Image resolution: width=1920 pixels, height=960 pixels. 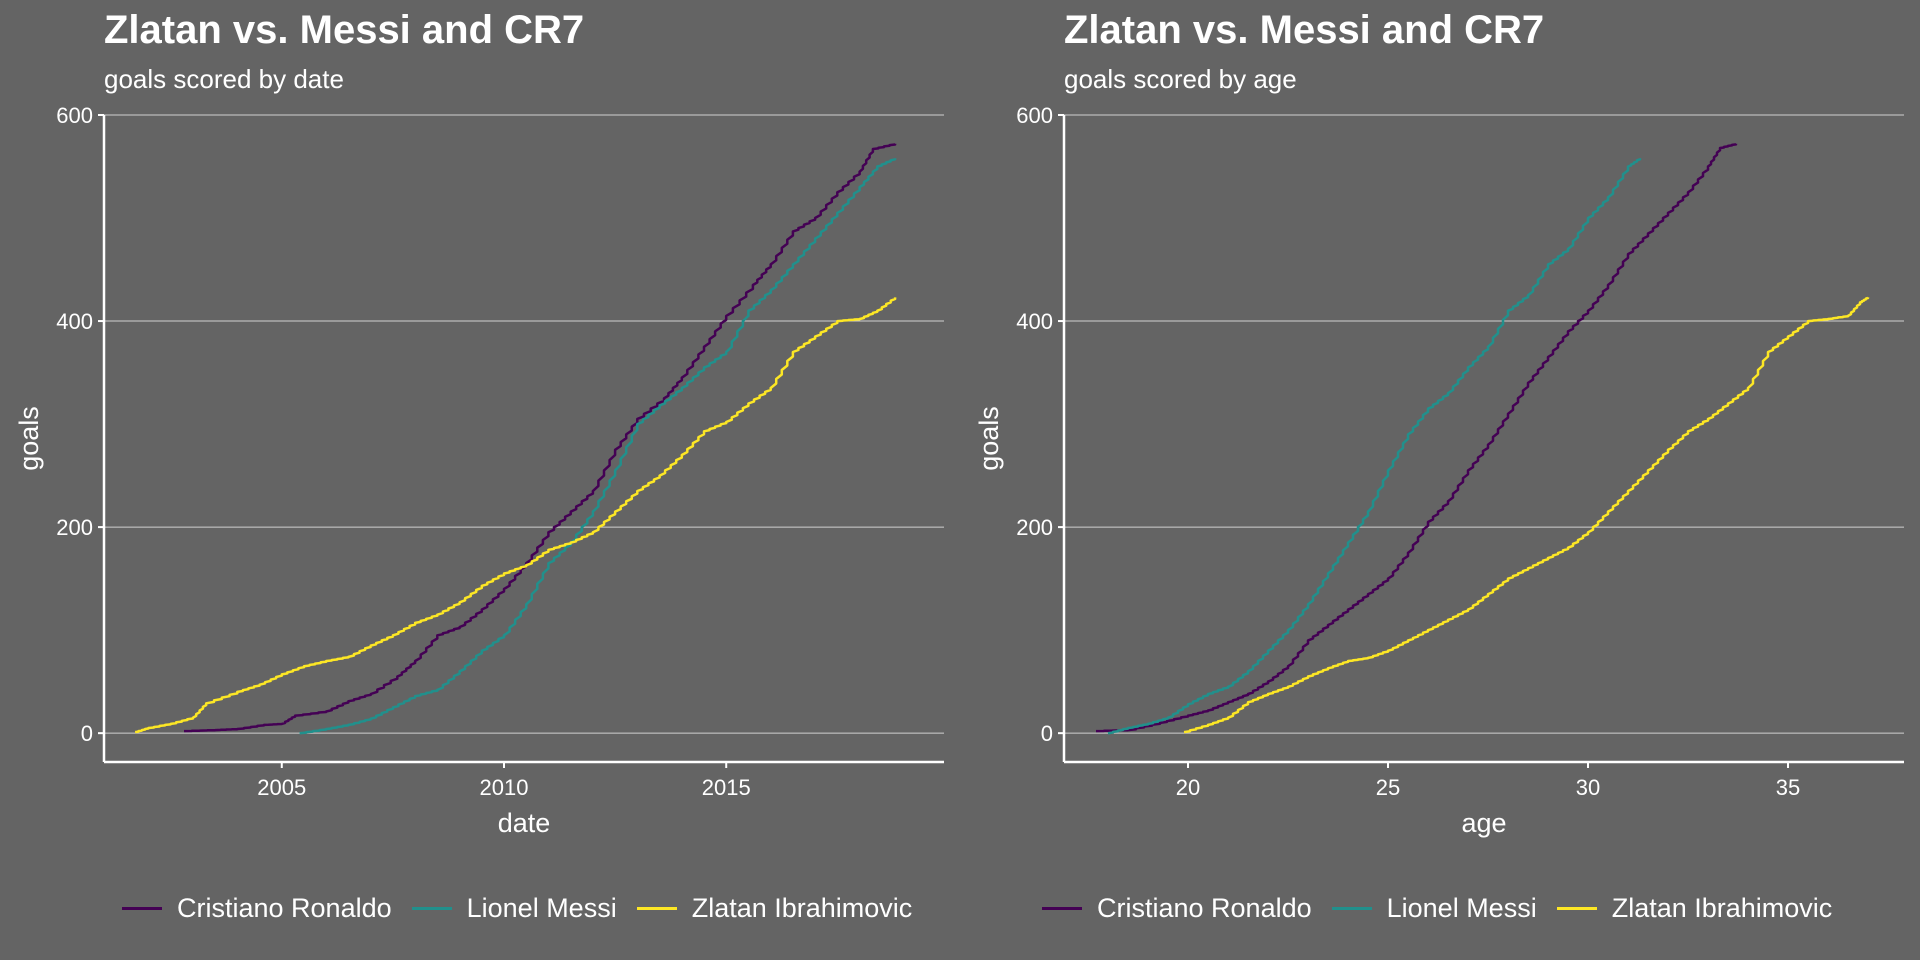 What do you see at coordinates (224, 79) in the screenshot?
I see `chart-subtitle: goals scored by date` at bounding box center [224, 79].